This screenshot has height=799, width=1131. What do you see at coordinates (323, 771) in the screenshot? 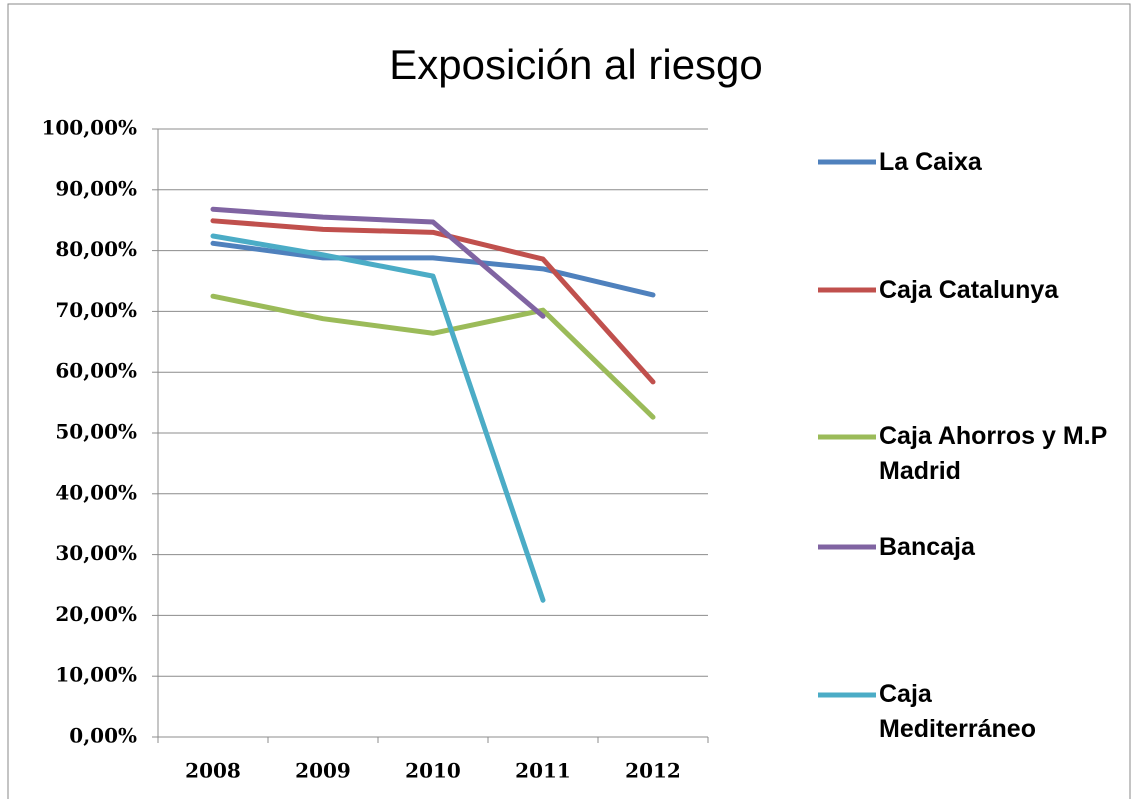
I see `x-tick-label: 2009` at bounding box center [323, 771].